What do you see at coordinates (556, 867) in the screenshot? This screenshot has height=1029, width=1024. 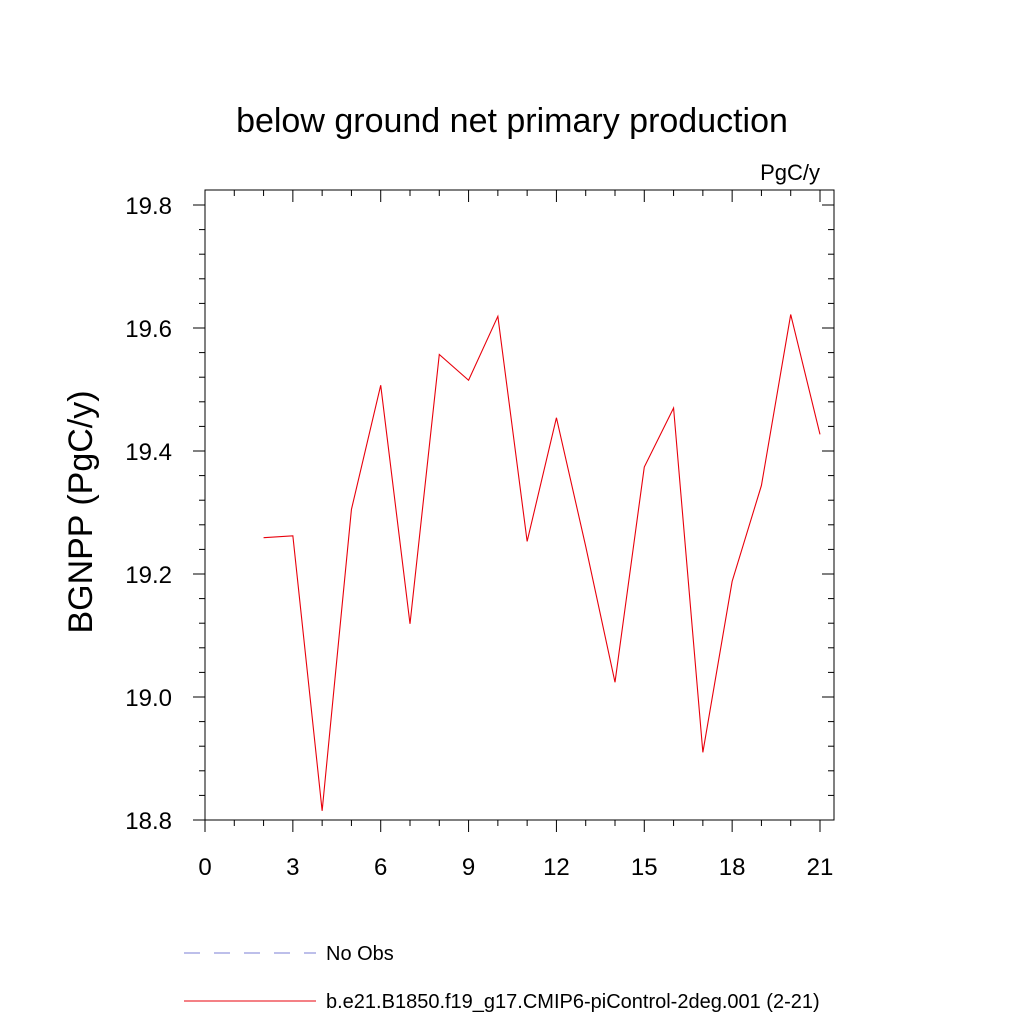 I see `x-tick-label: 12` at bounding box center [556, 867].